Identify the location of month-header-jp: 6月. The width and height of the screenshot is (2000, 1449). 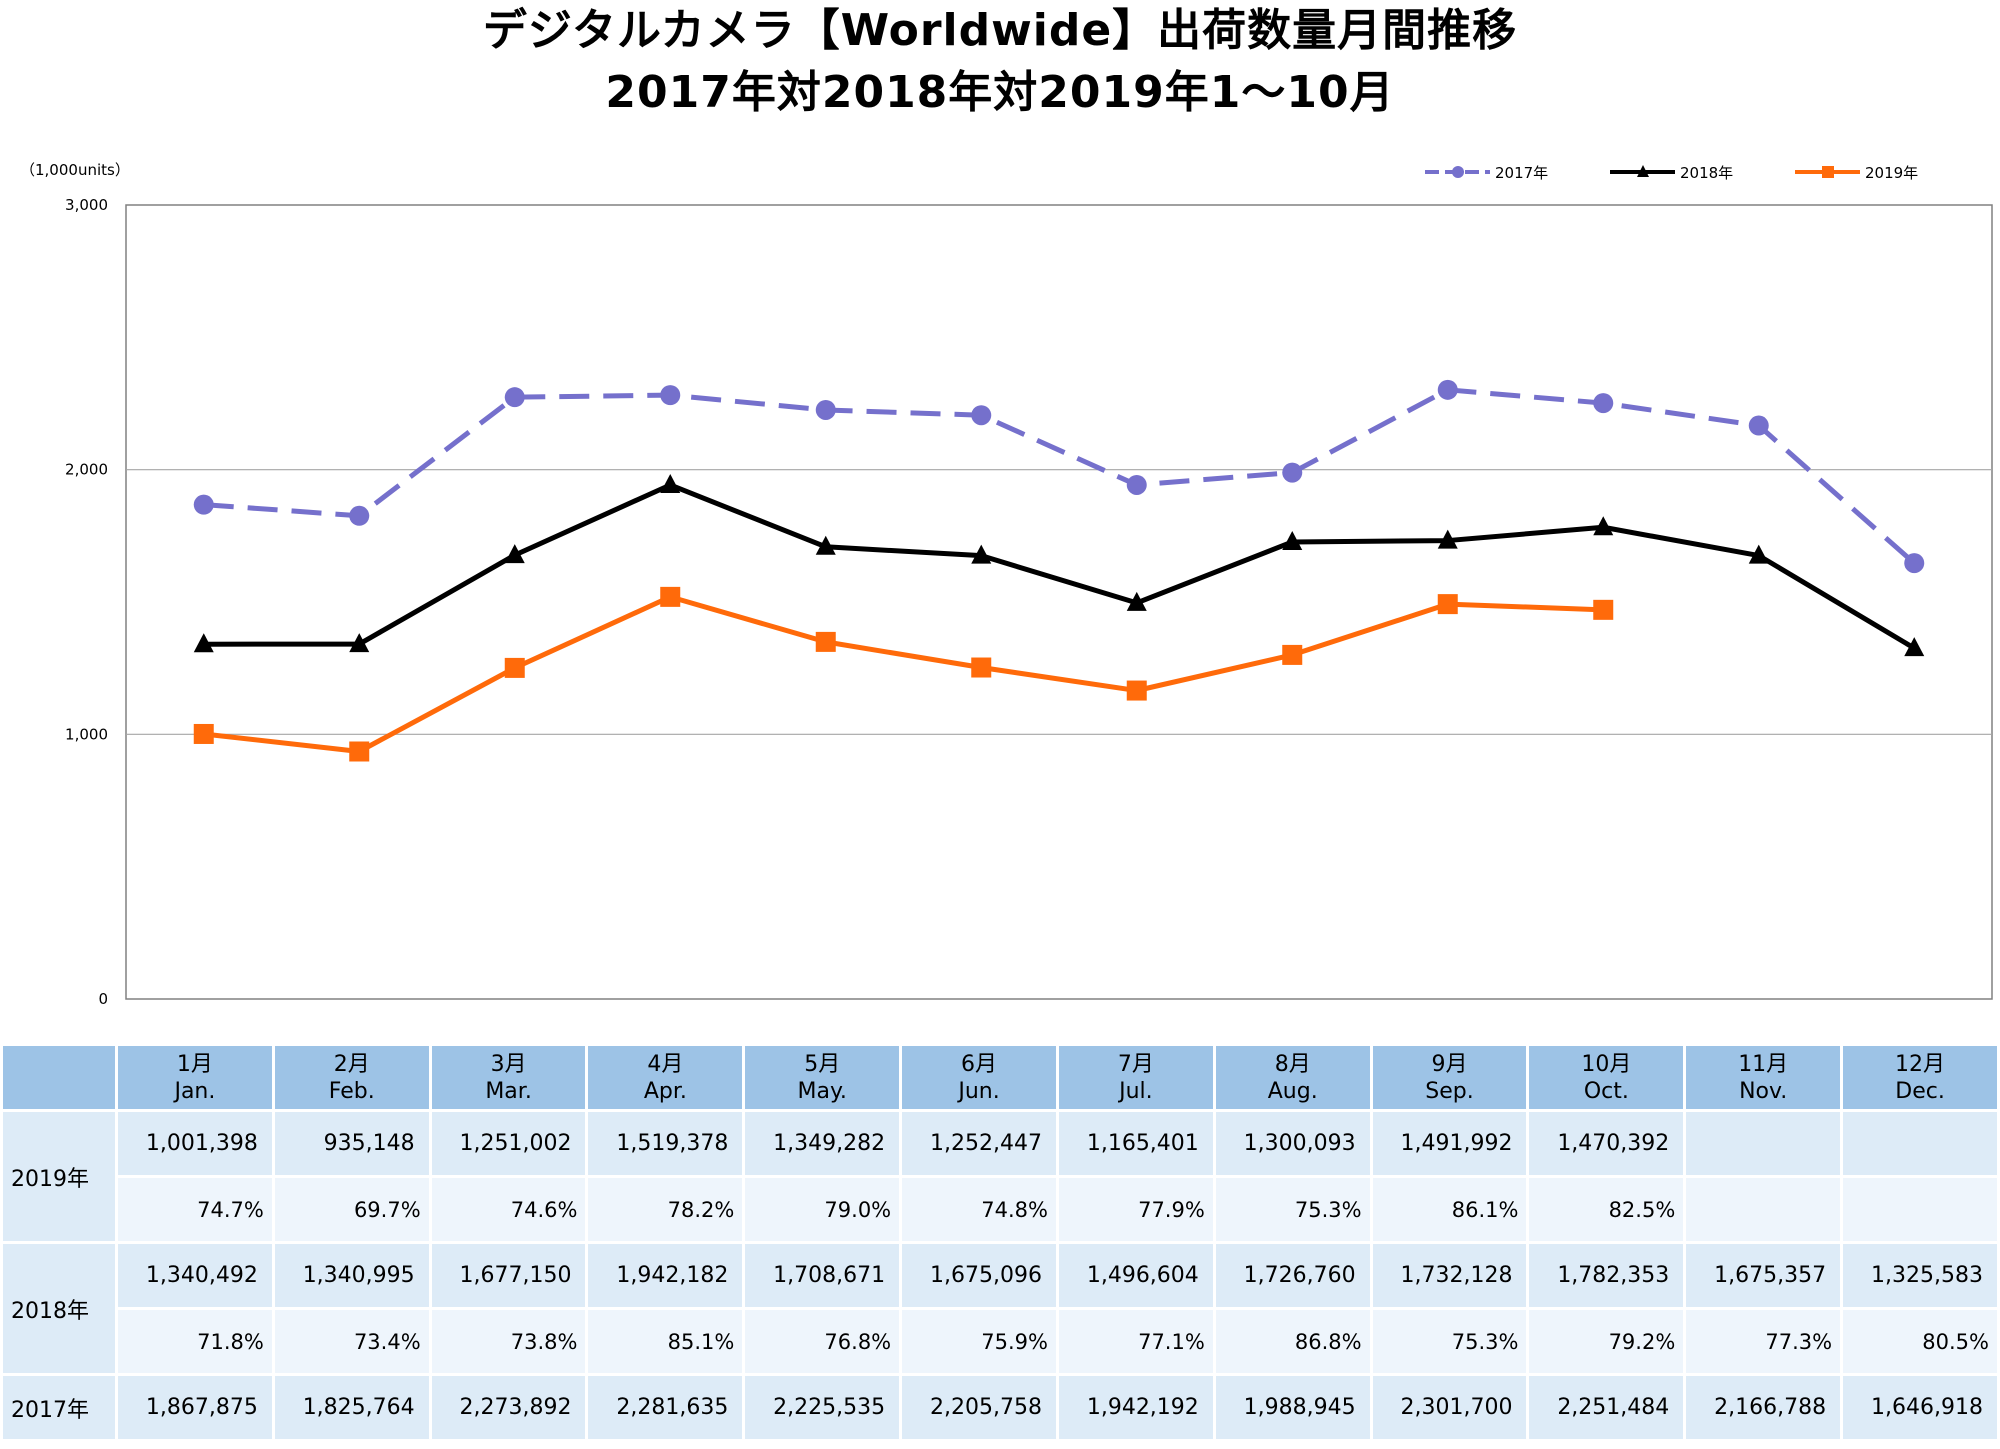
(979, 1064).